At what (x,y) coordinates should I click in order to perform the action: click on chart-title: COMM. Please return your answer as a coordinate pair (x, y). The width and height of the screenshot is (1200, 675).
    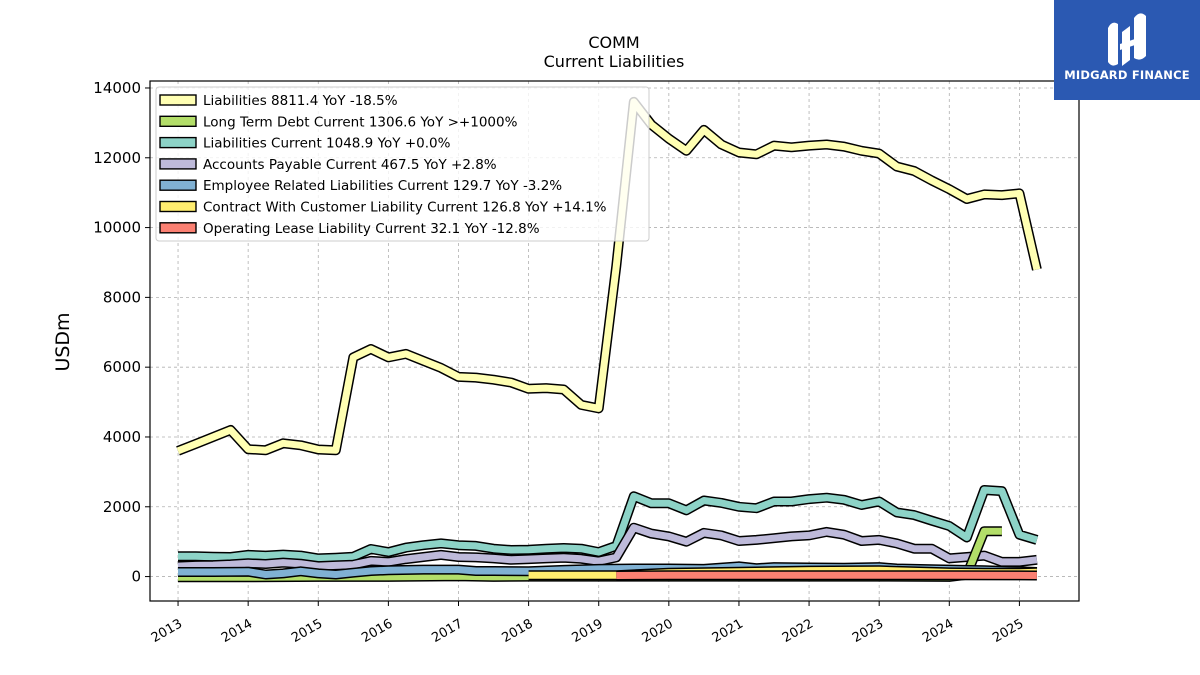
    Looking at the image, I should click on (613, 42).